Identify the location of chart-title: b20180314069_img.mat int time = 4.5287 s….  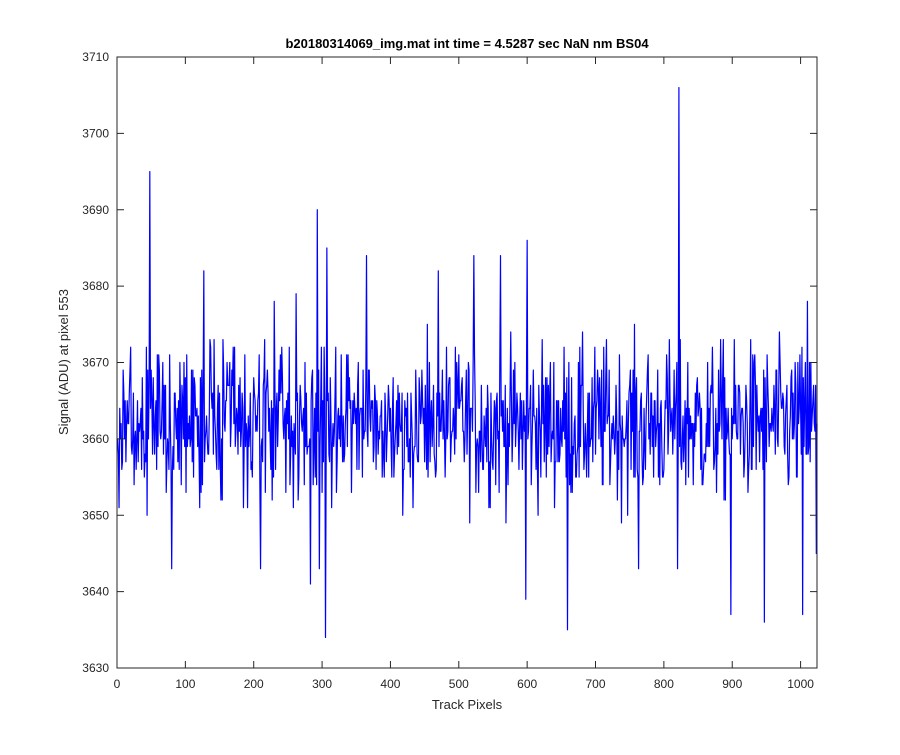
(467, 43).